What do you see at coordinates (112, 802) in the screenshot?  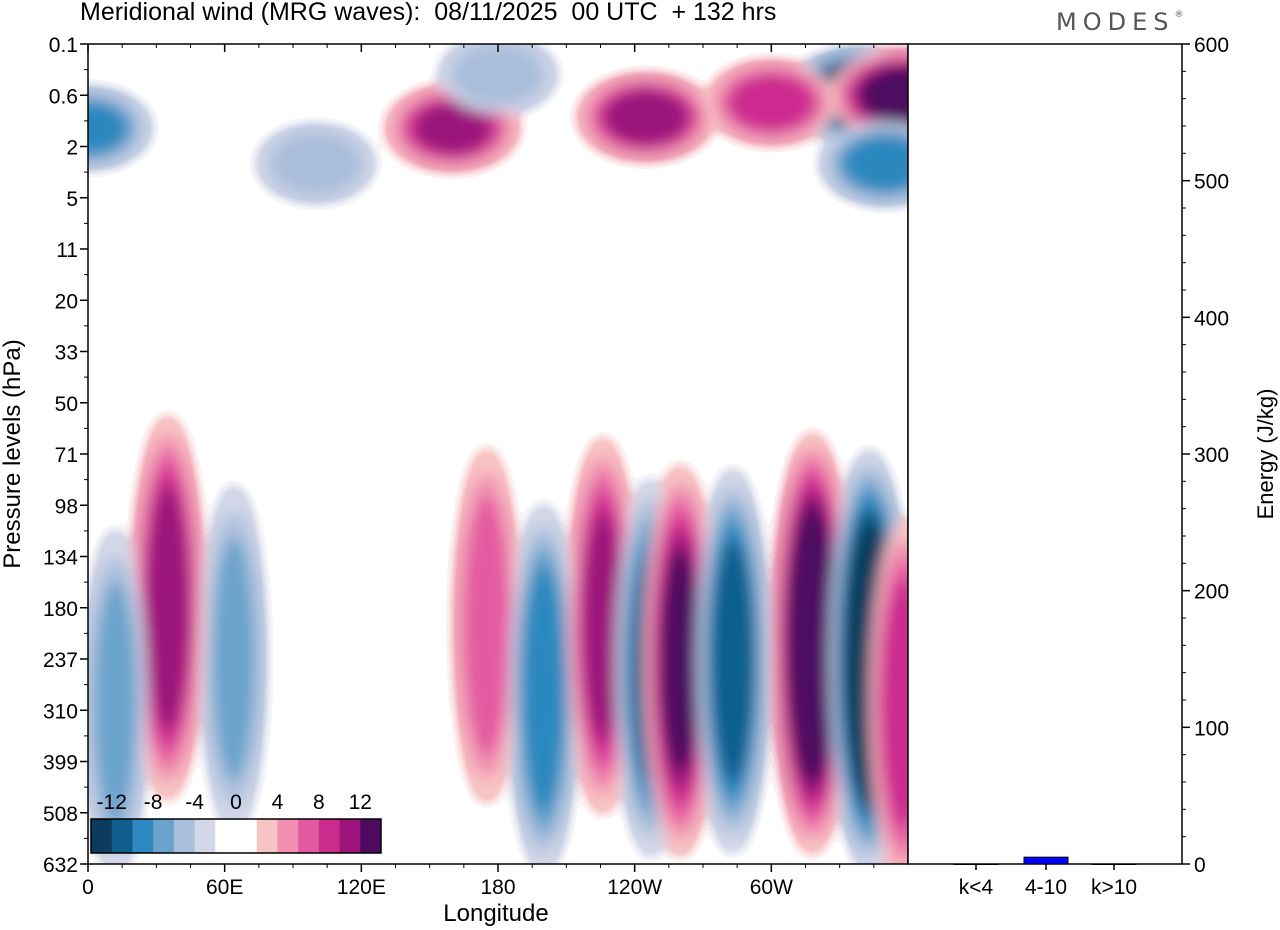 I see `colorbar-label: -12` at bounding box center [112, 802].